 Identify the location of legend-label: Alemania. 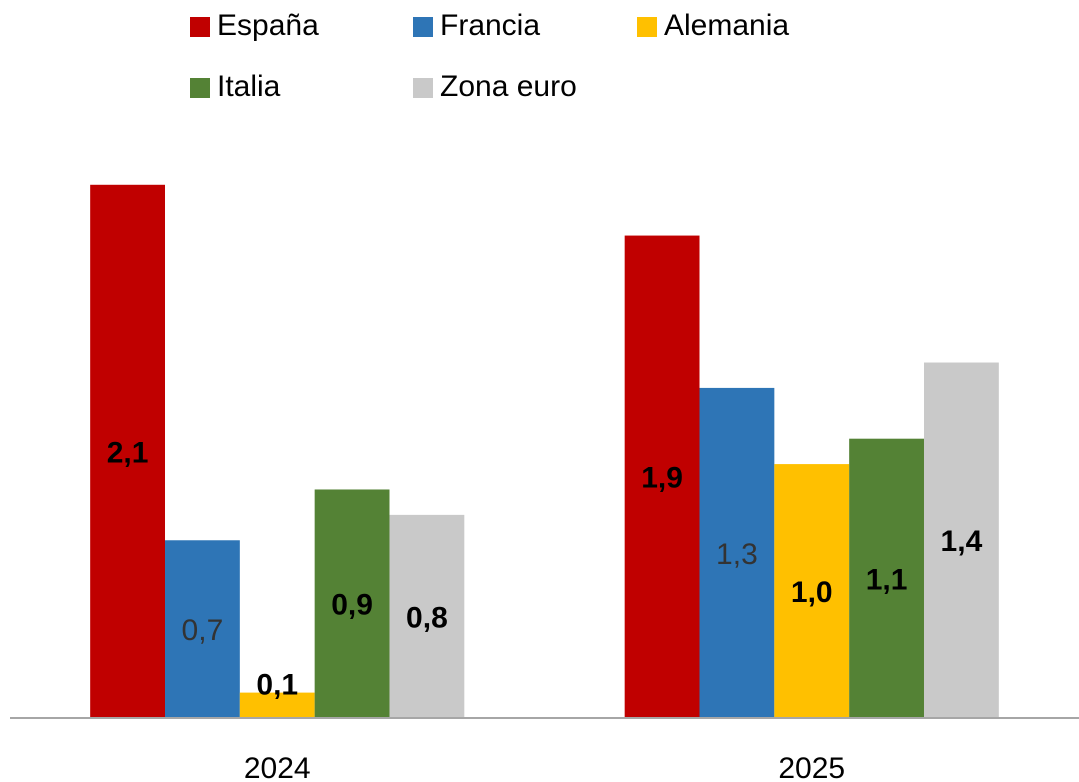
(726, 25).